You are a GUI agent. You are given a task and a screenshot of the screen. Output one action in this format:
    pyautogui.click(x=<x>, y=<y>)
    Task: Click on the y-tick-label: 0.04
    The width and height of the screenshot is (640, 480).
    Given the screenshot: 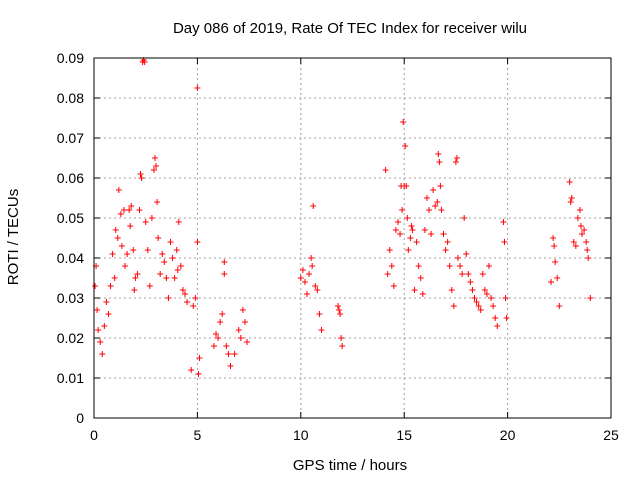 What is the action you would take?
    pyautogui.click(x=70, y=258)
    